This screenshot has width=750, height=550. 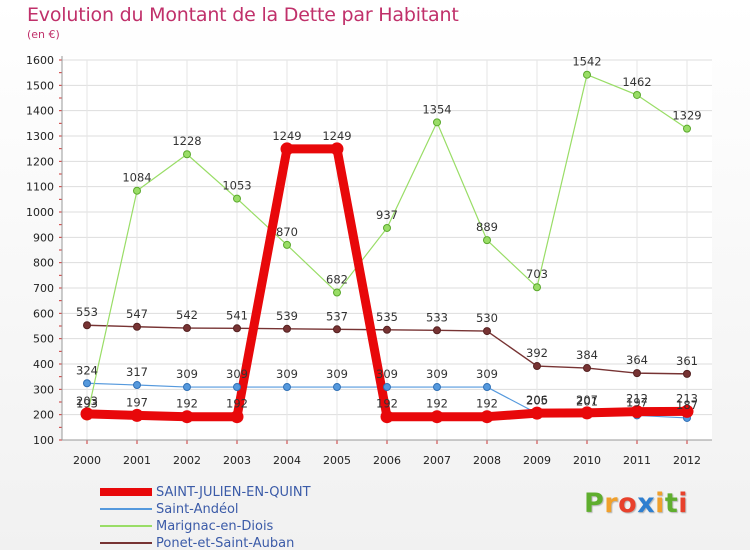 What do you see at coordinates (40, 60) in the screenshot?
I see `y-tick-label: 1600` at bounding box center [40, 60].